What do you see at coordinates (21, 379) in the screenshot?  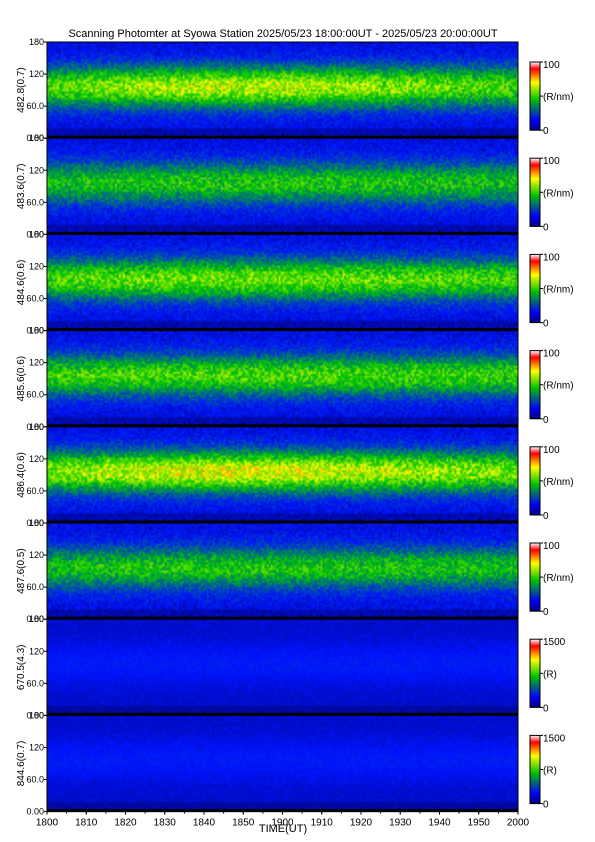 I see `panel-ylabel: 485.6(0.6)` at bounding box center [21, 379].